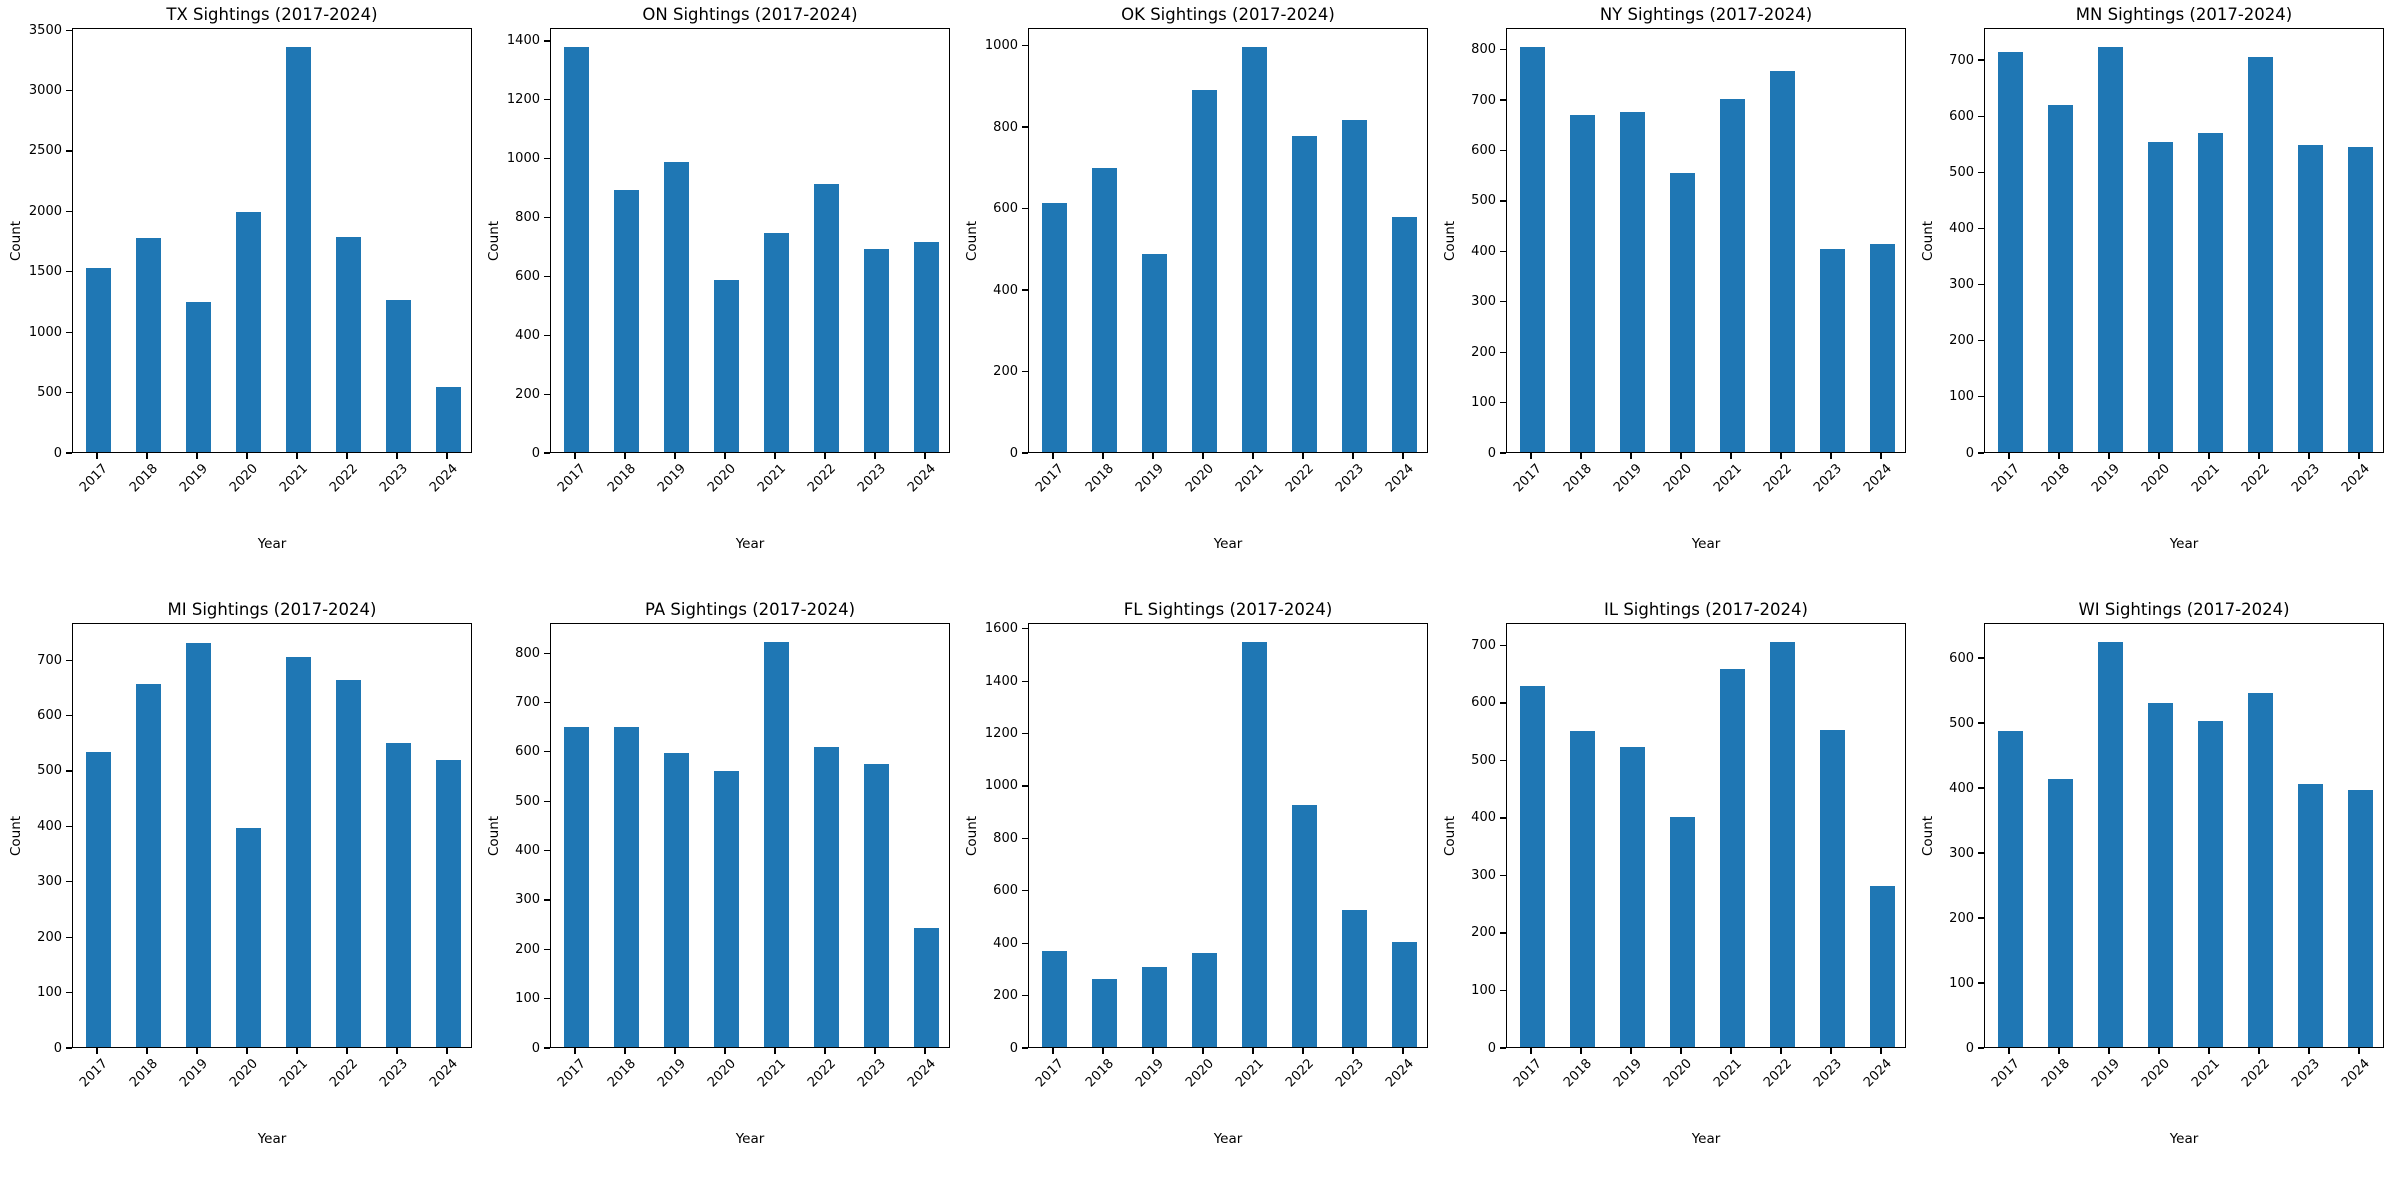 Image resolution: width=2390 pixels, height=1190 pixels. What do you see at coordinates (1154, 353) in the screenshot?
I see `bar-OK-2019` at bounding box center [1154, 353].